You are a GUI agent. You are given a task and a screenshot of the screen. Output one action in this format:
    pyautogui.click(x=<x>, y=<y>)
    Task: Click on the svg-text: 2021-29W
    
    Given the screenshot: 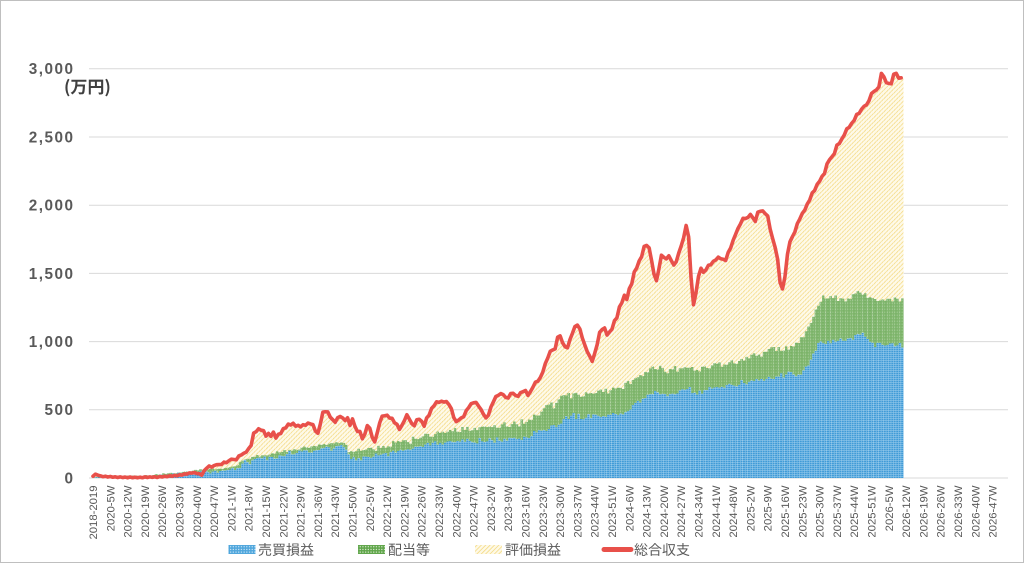 What is the action you would take?
    pyautogui.click(x=302, y=511)
    